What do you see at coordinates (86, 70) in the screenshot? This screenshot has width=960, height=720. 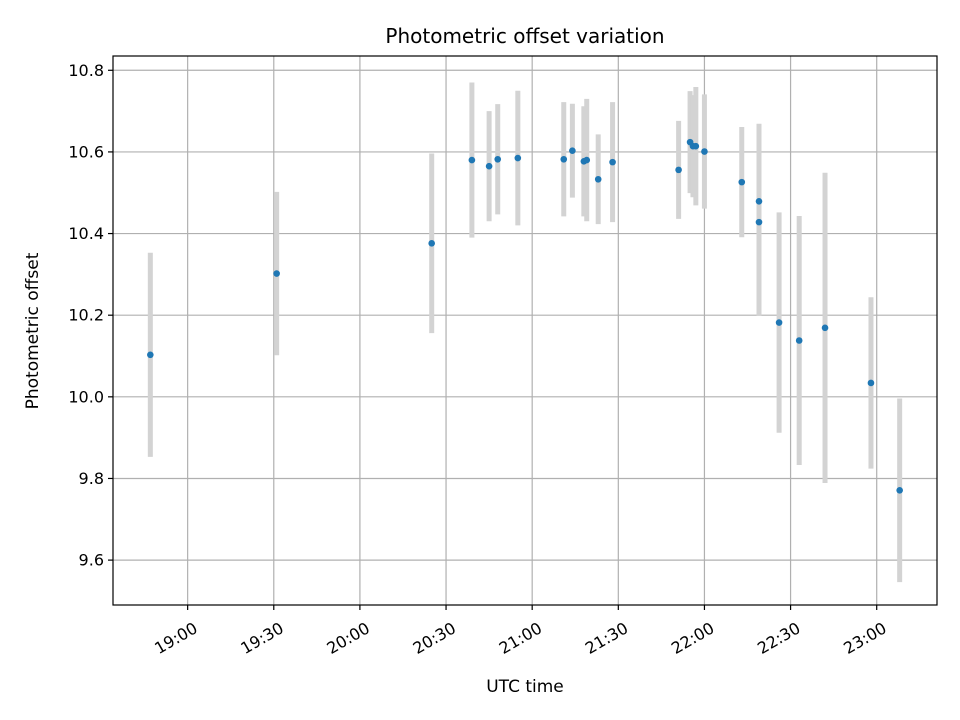 I see `y-tick-label-6: 10.8` at bounding box center [86, 70].